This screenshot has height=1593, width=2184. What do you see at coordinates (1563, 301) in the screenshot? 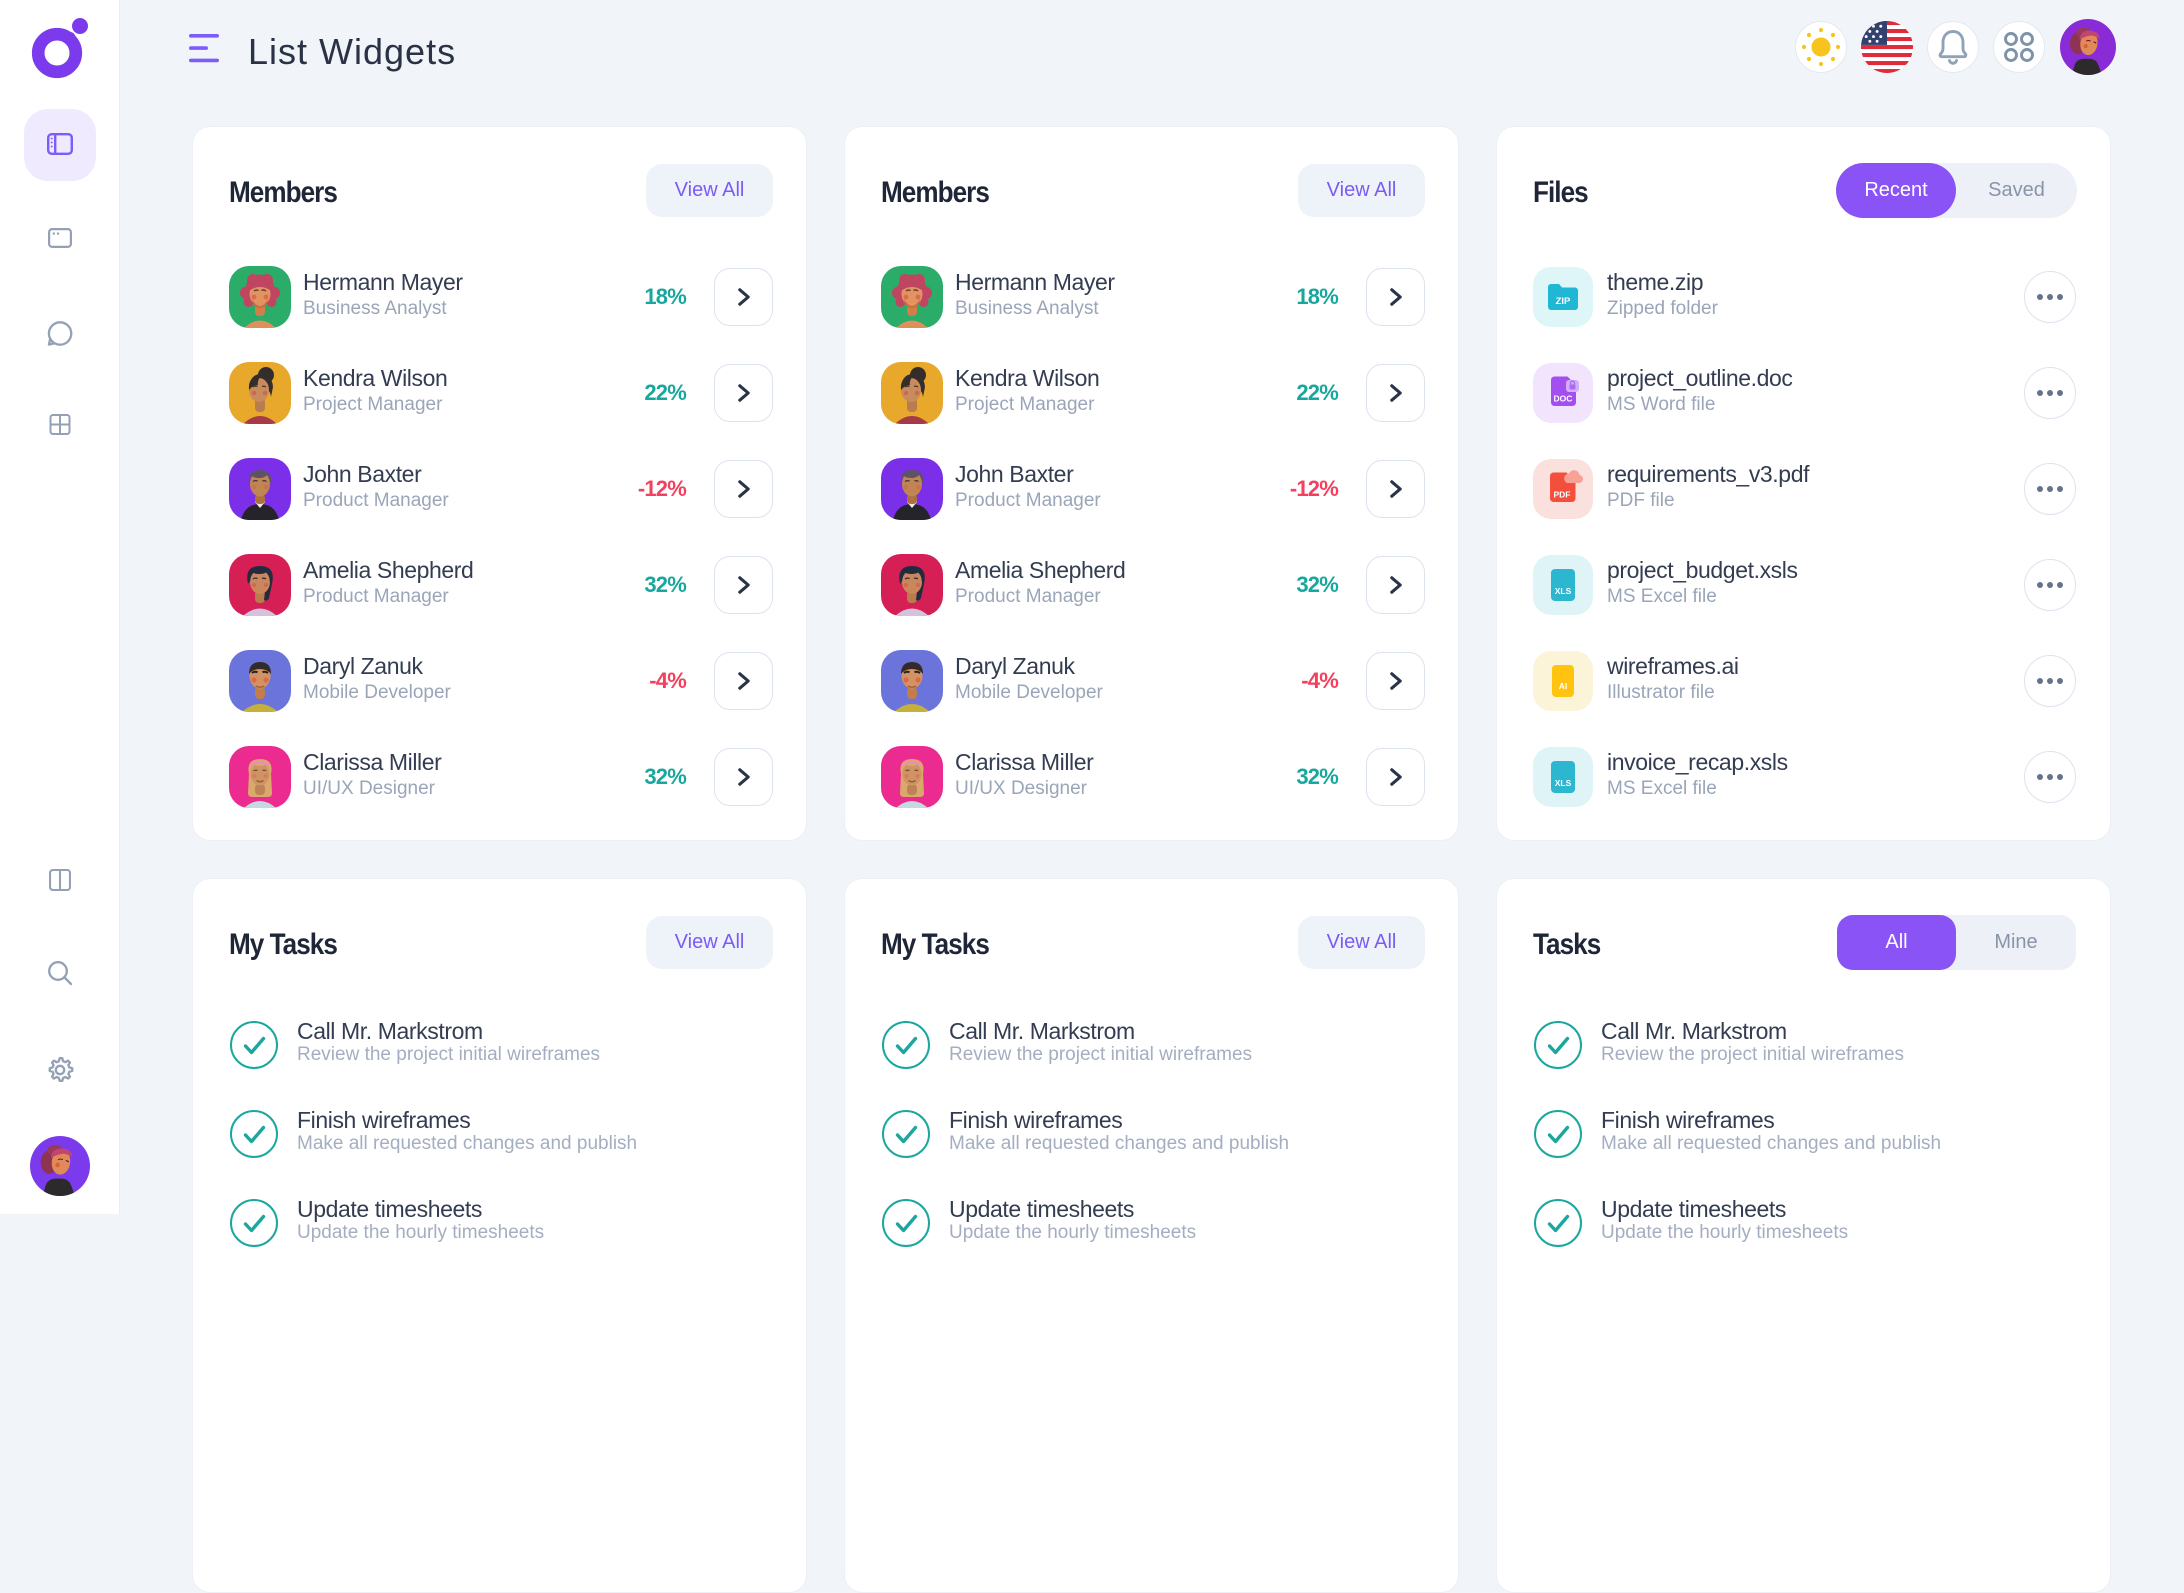
I see `svg-text: ZIP` at bounding box center [1563, 301].